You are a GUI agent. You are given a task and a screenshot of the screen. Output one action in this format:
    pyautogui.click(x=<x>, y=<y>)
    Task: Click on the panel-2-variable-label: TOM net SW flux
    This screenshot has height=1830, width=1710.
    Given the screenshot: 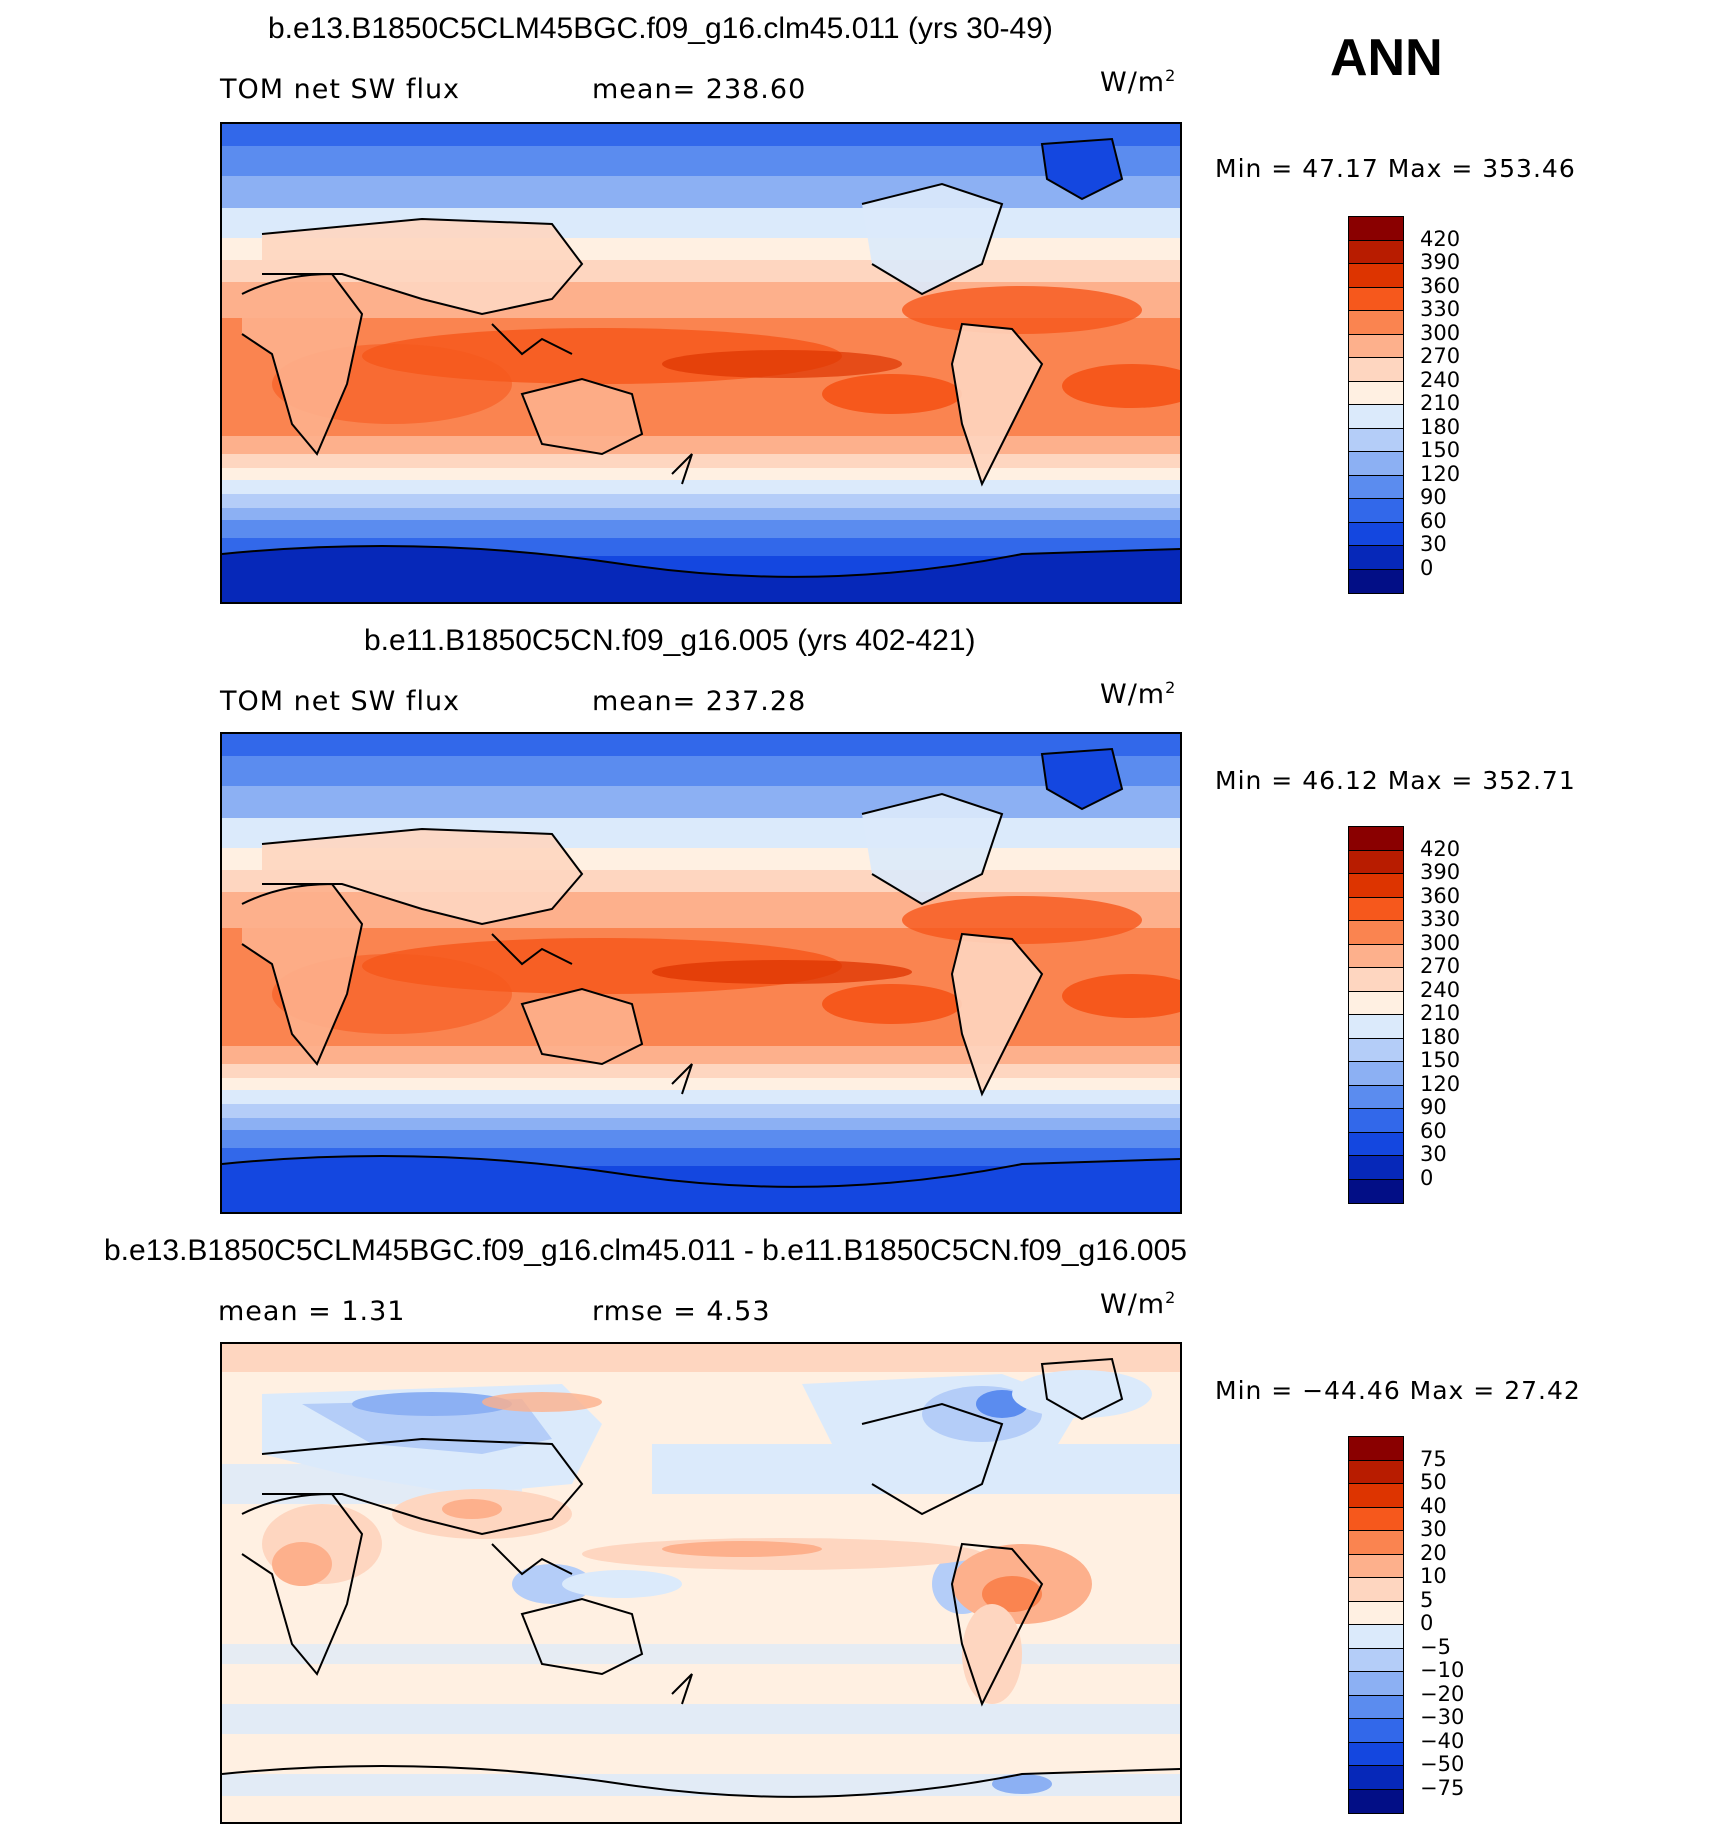 What is the action you would take?
    pyautogui.click(x=340, y=701)
    